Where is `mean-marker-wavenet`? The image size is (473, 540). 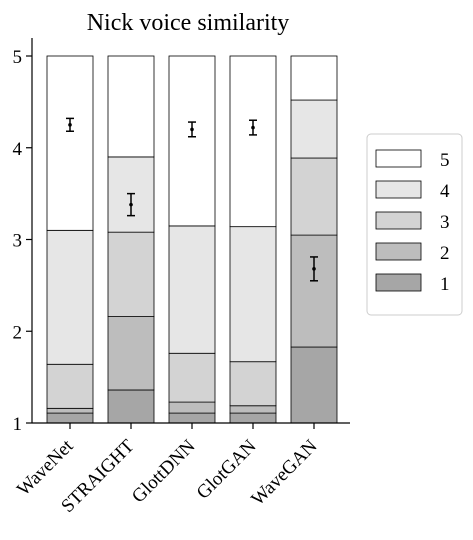
mean-marker-wavenet is located at coordinates (70, 125).